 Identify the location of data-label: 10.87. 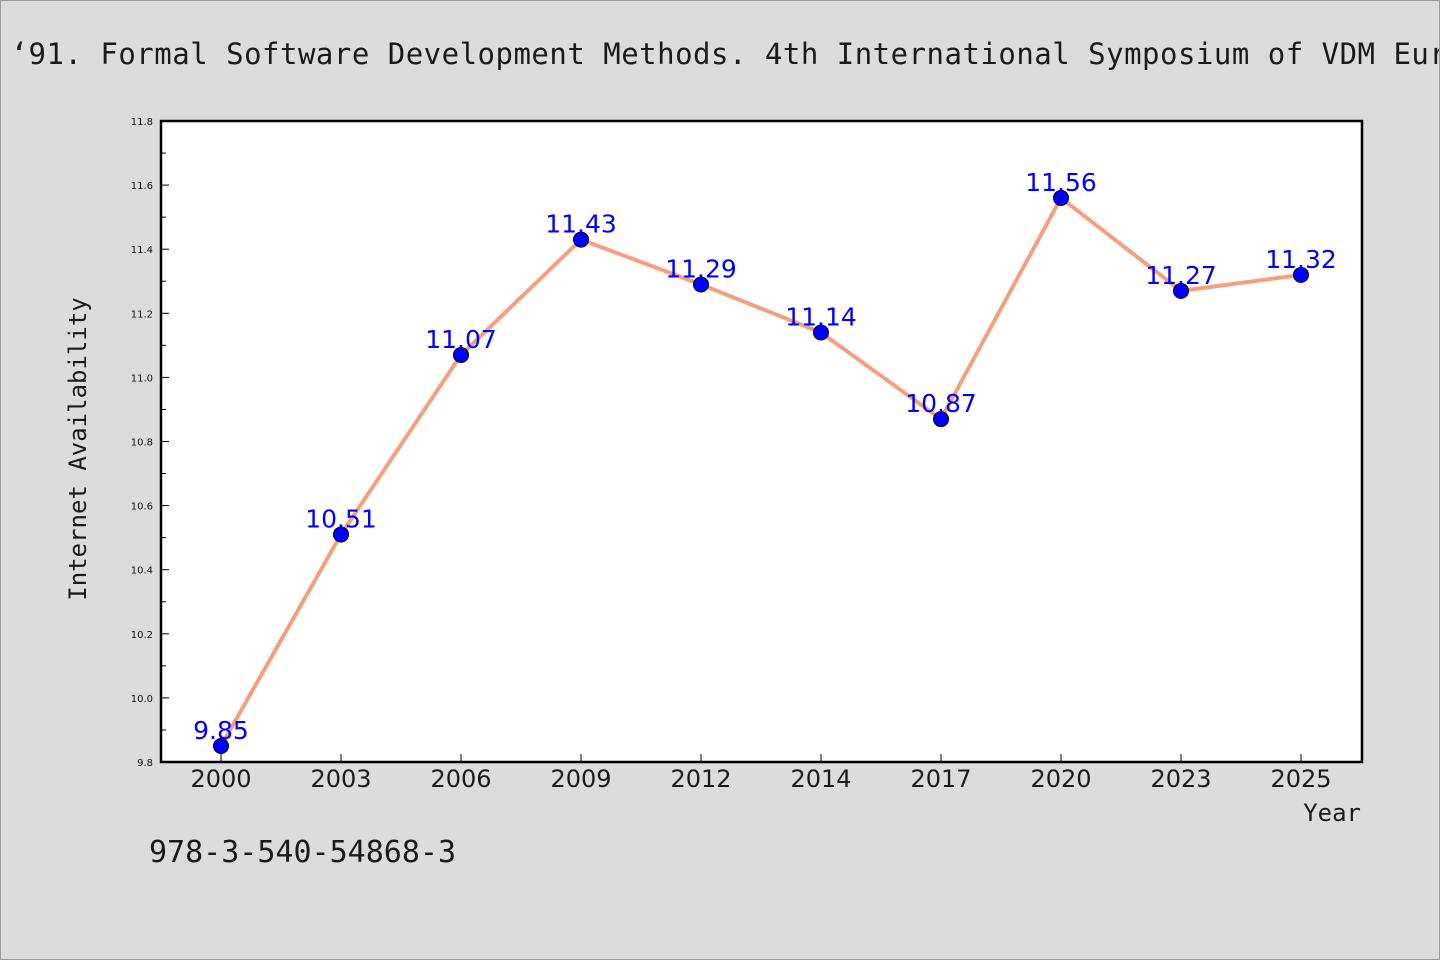
(941, 403).